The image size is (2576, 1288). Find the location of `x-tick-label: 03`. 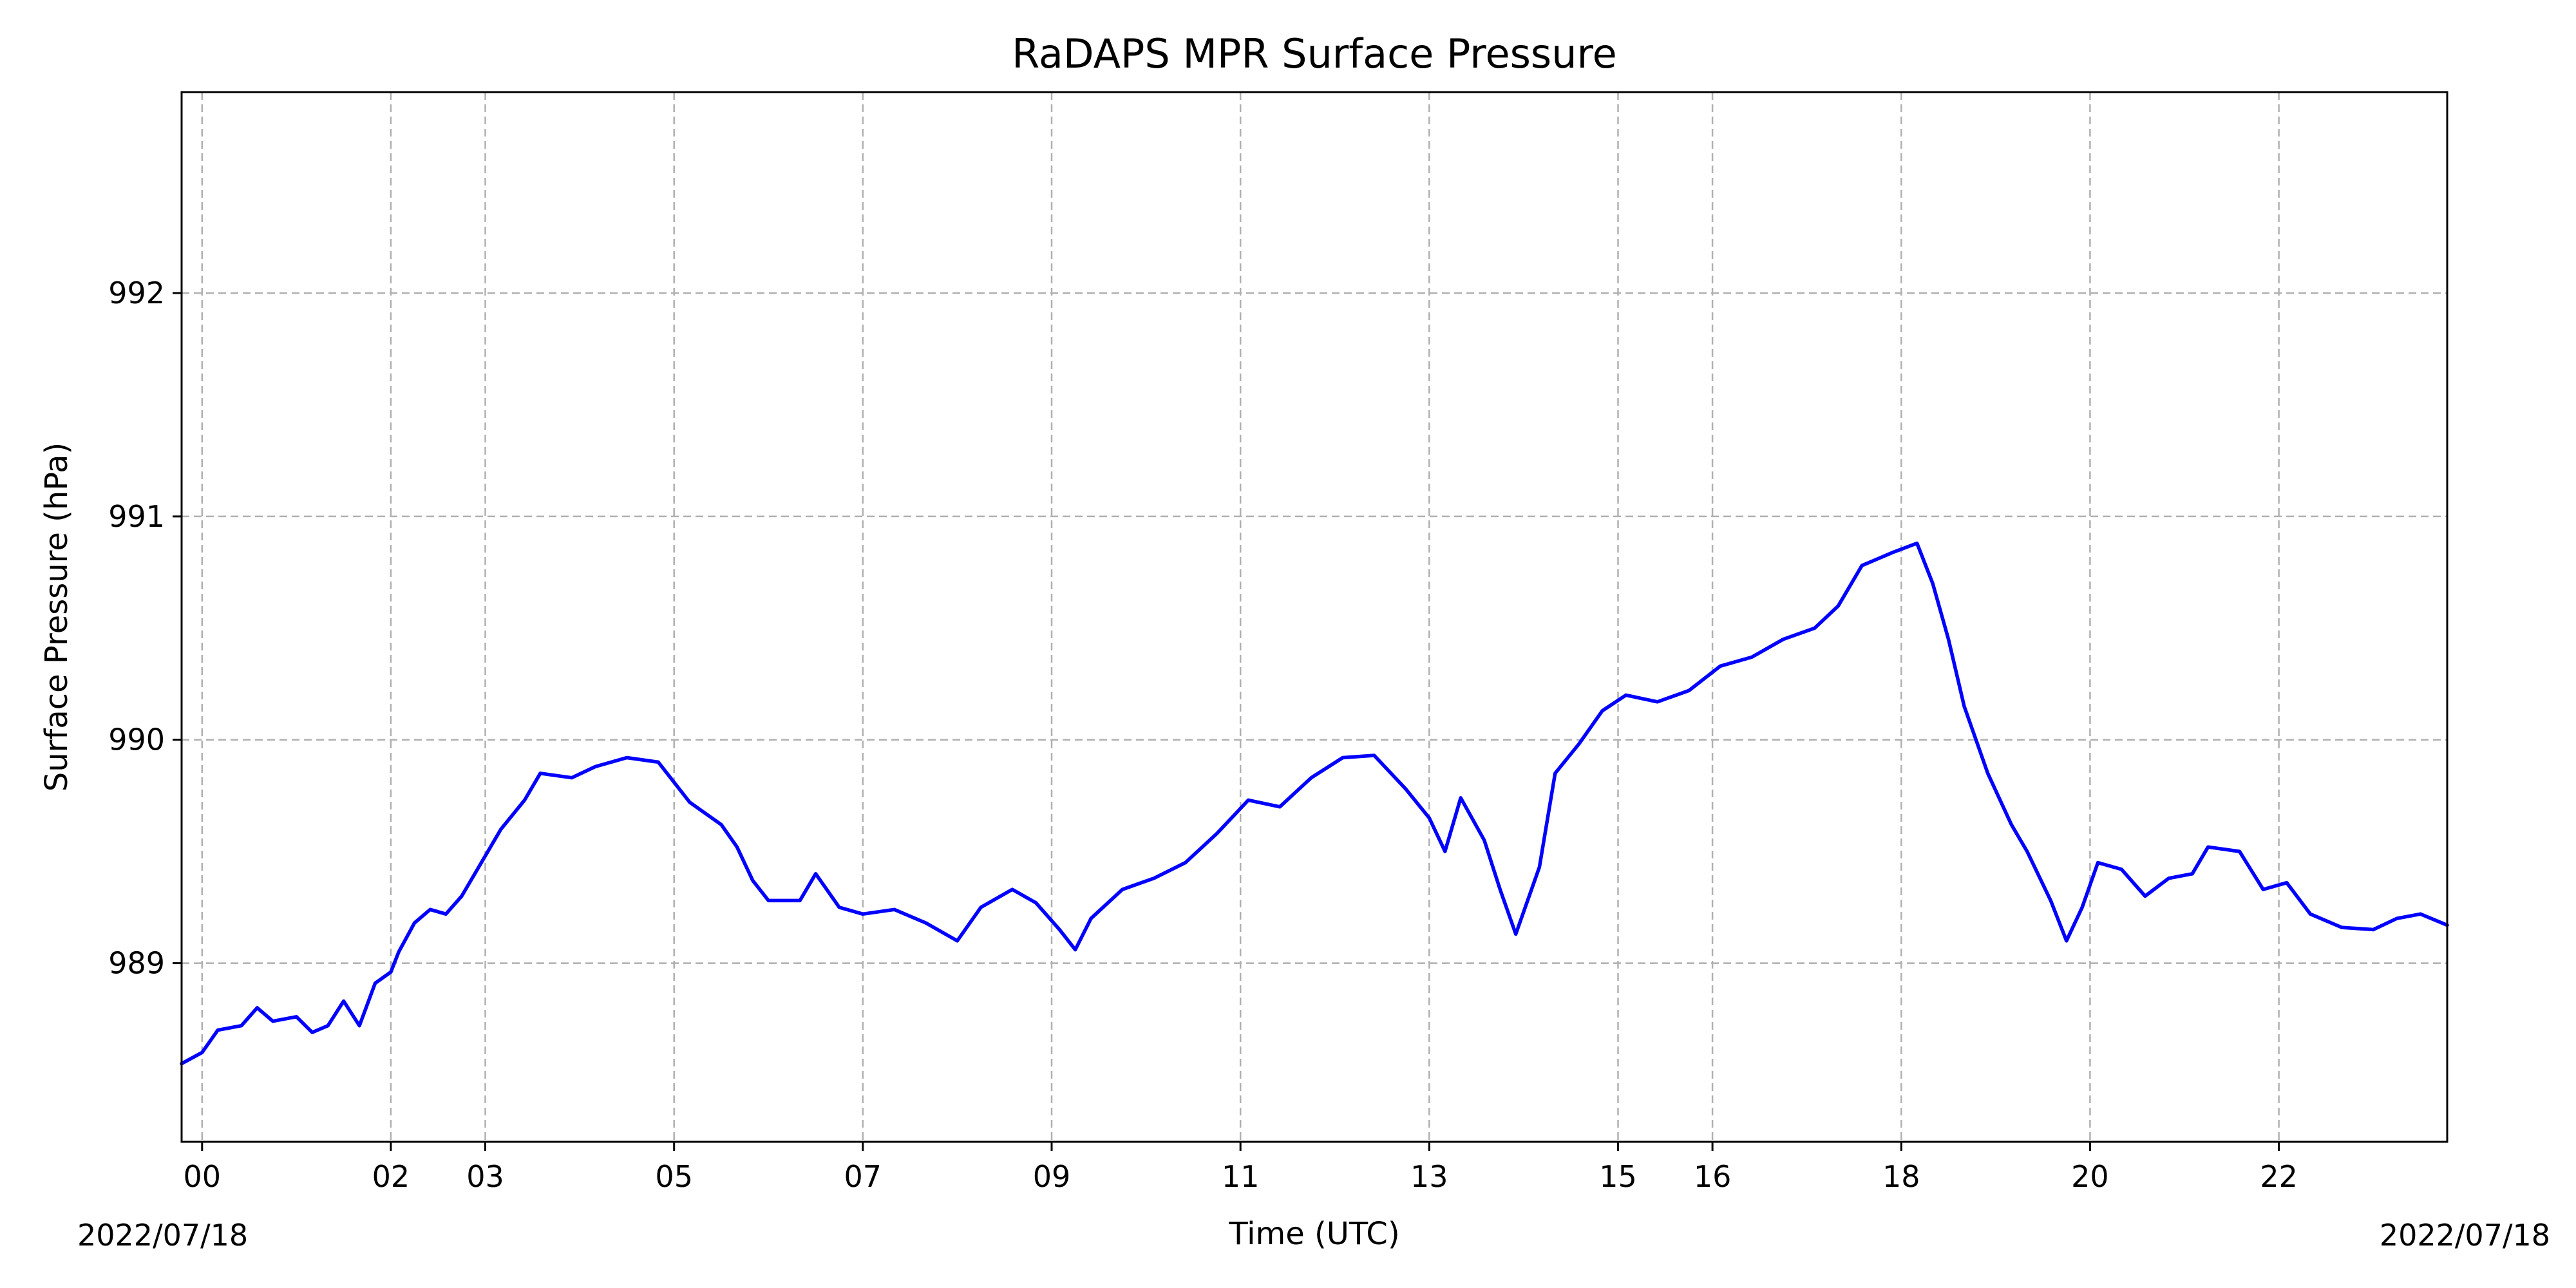

x-tick-label: 03 is located at coordinates (485, 1176).